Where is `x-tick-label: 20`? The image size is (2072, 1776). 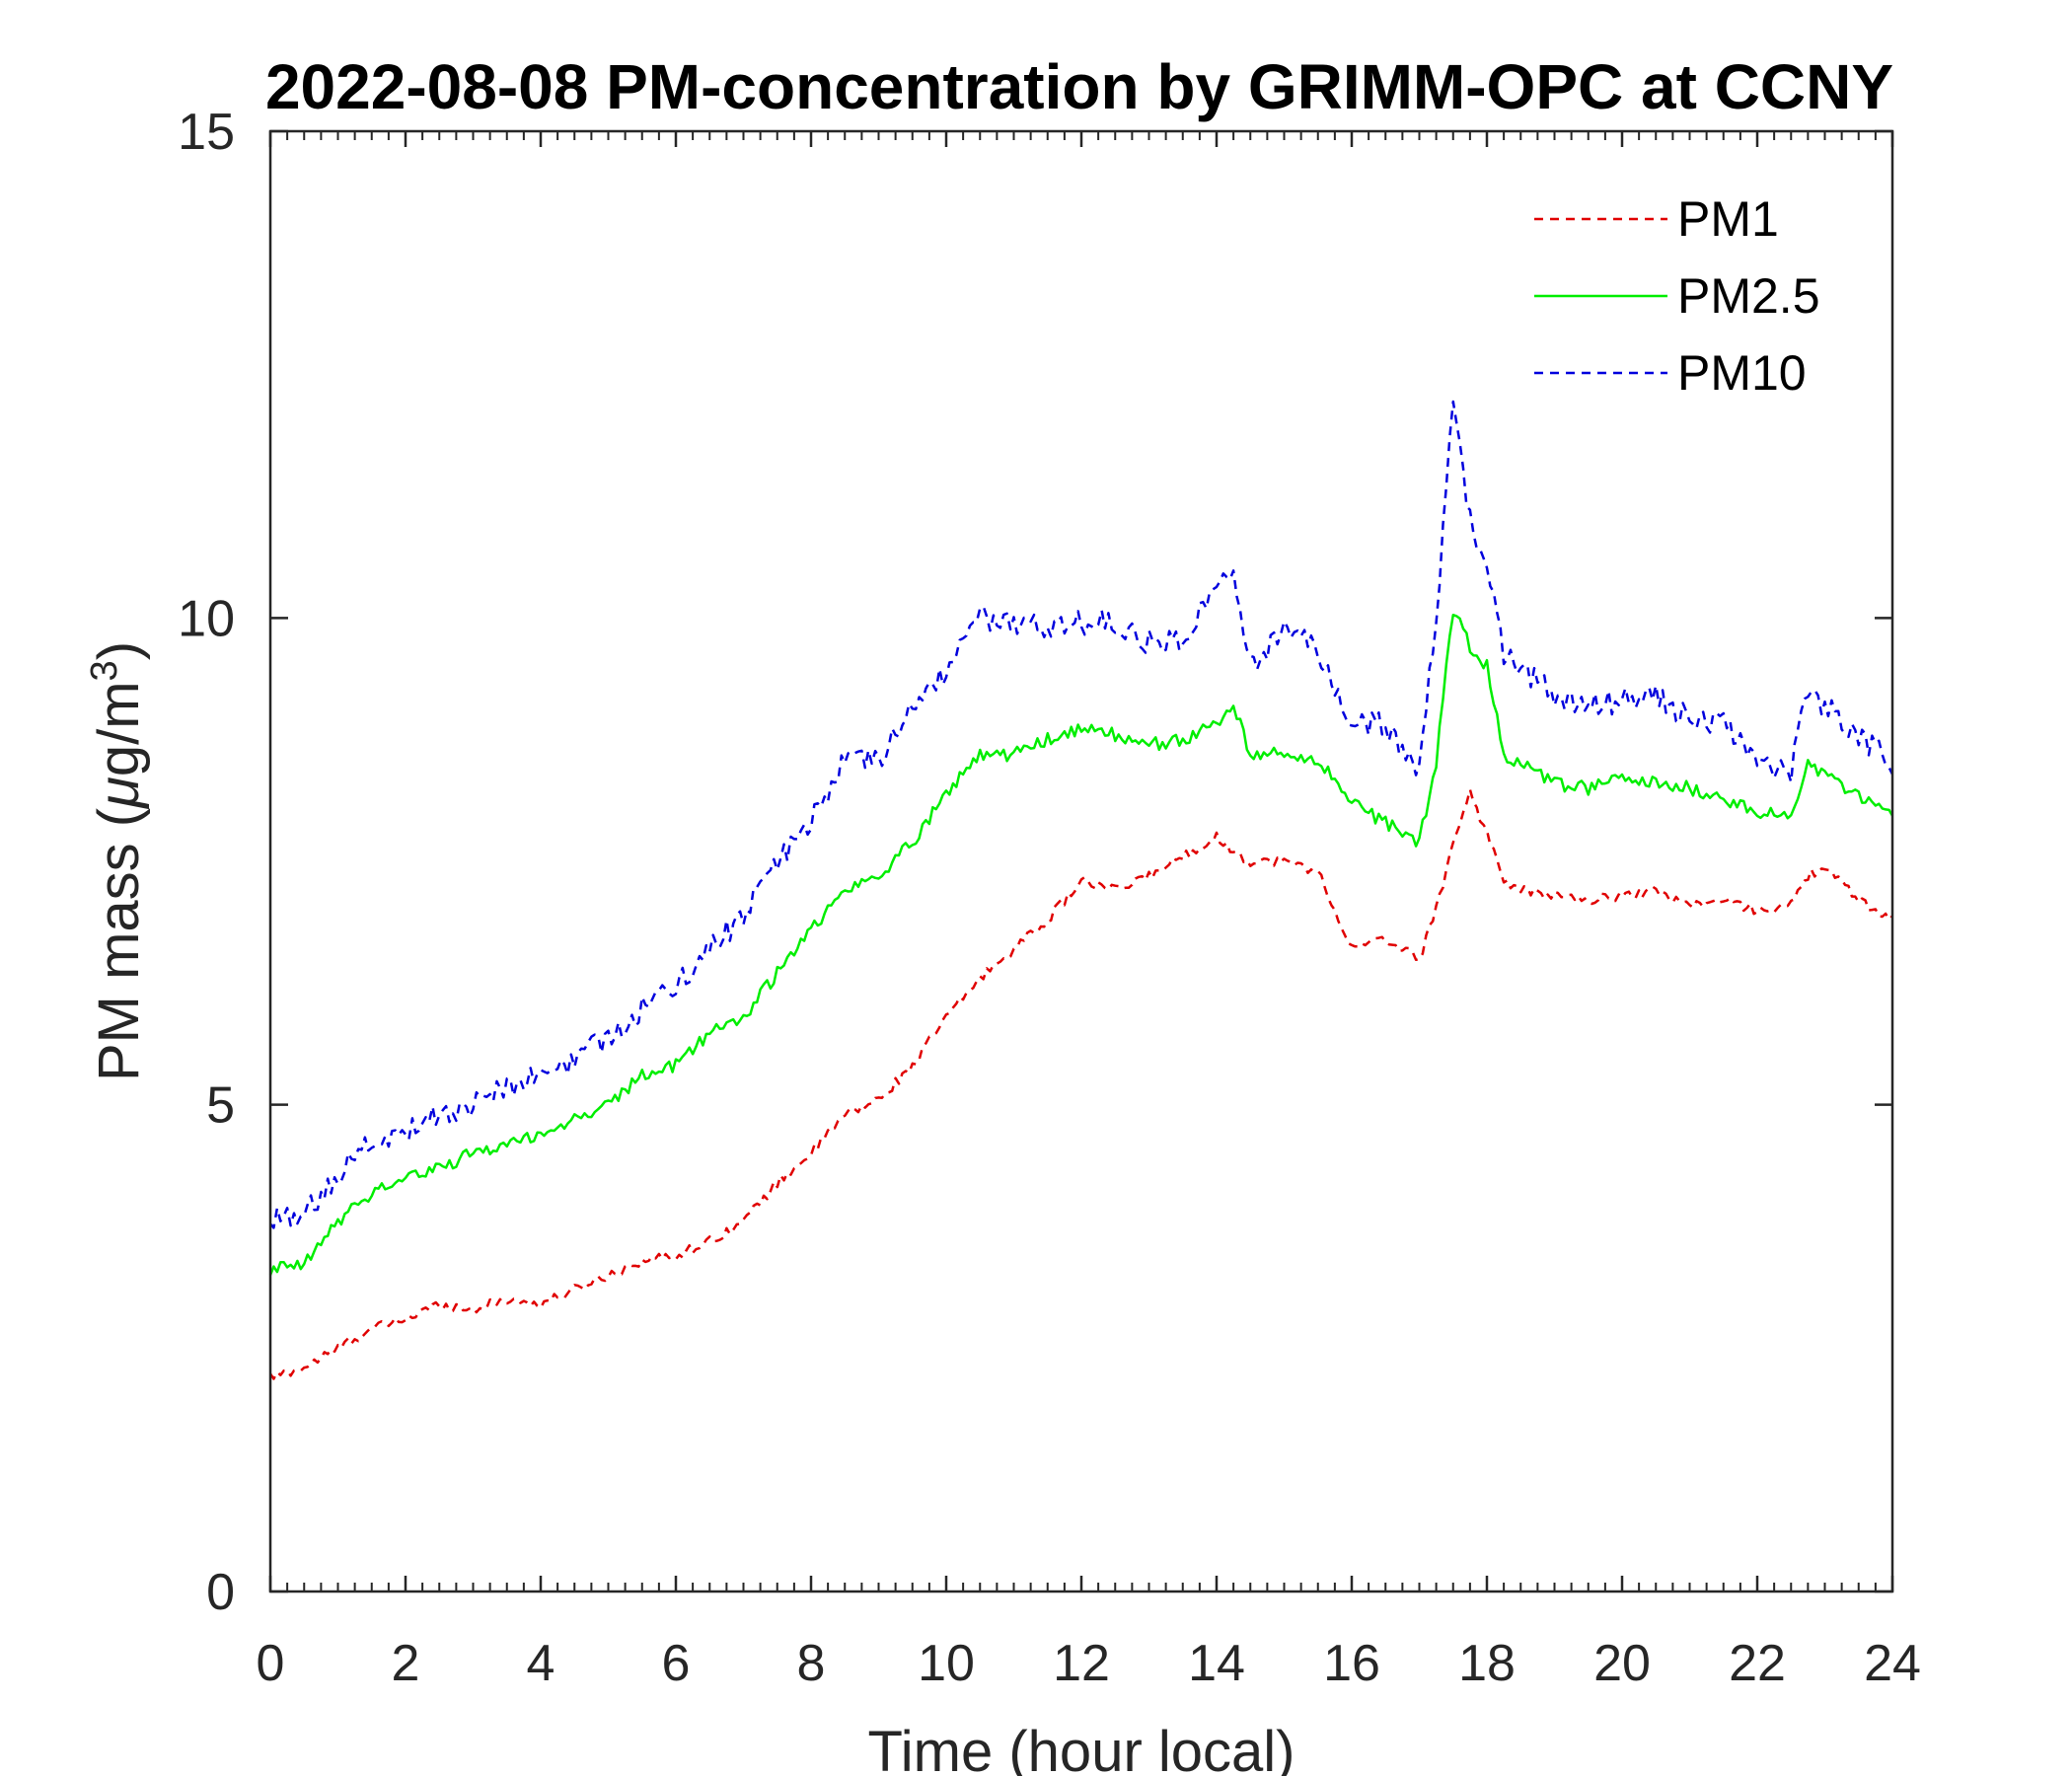
x-tick-label: 20 is located at coordinates (1622, 1663).